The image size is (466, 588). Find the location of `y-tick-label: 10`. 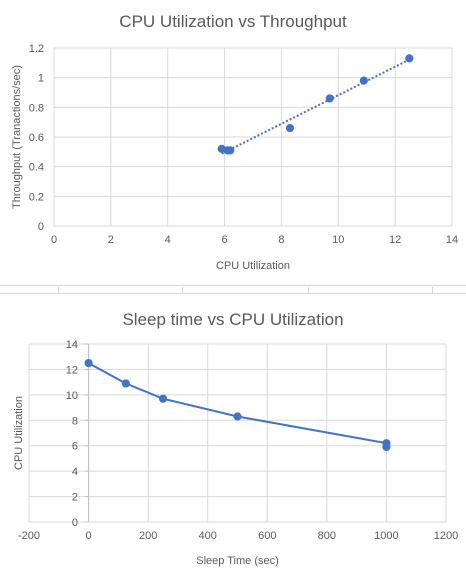

y-tick-label: 10 is located at coordinates (72, 396).